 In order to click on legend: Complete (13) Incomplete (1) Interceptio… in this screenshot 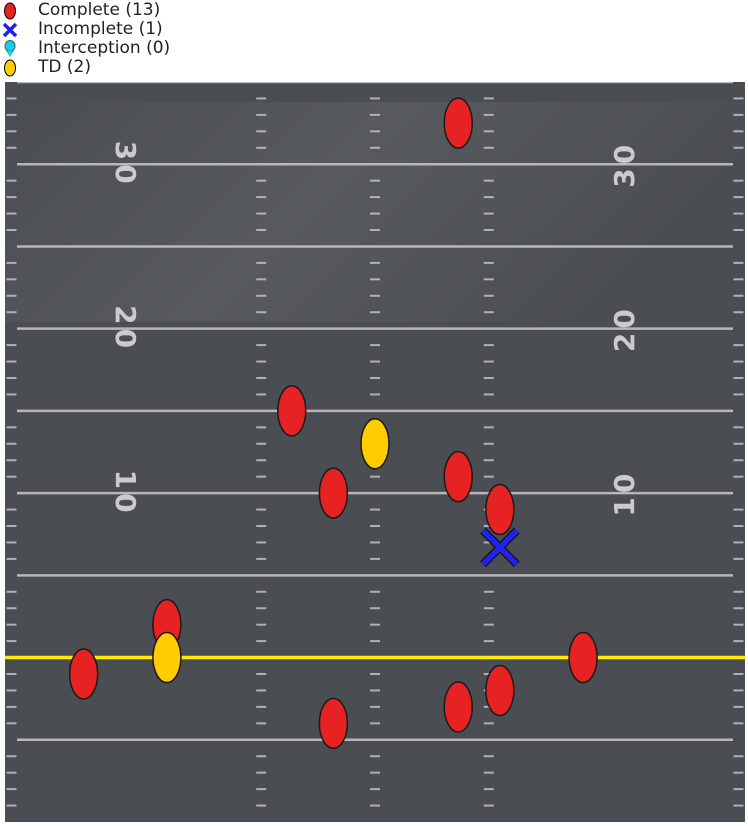, I will do `click(130, 40)`.